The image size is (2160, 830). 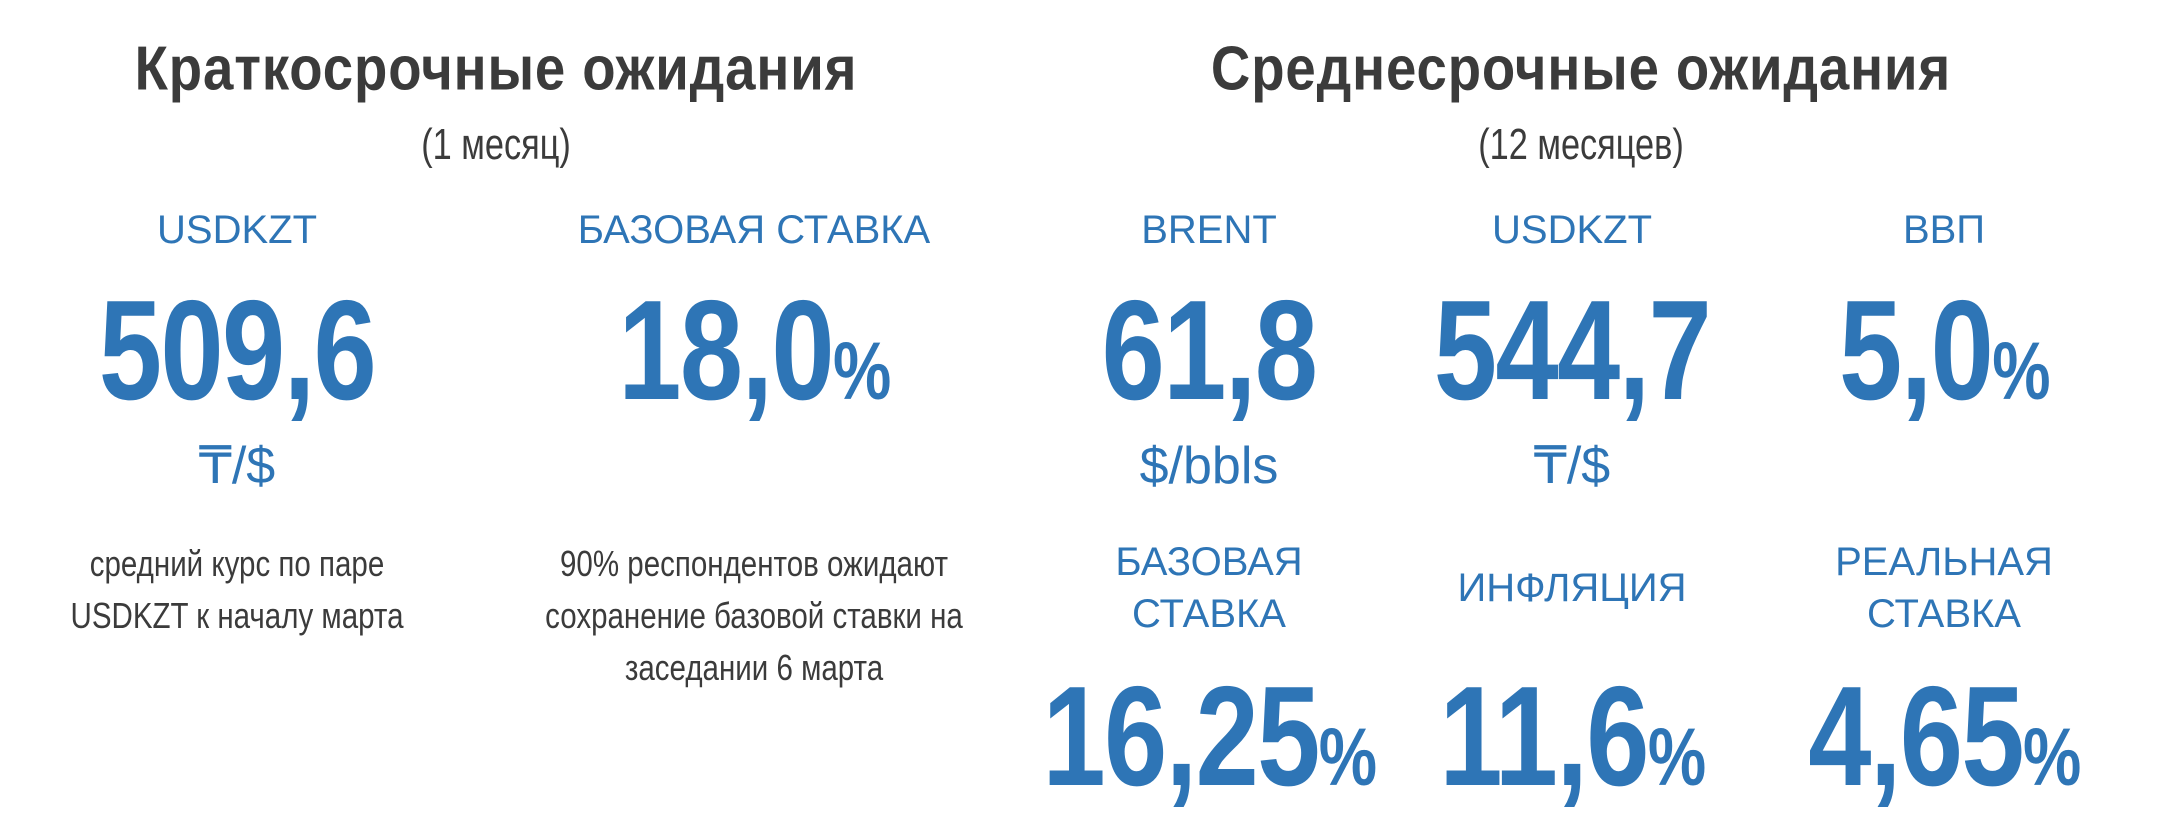 I want to click on value-number: 11,6, so click(x=1544, y=736).